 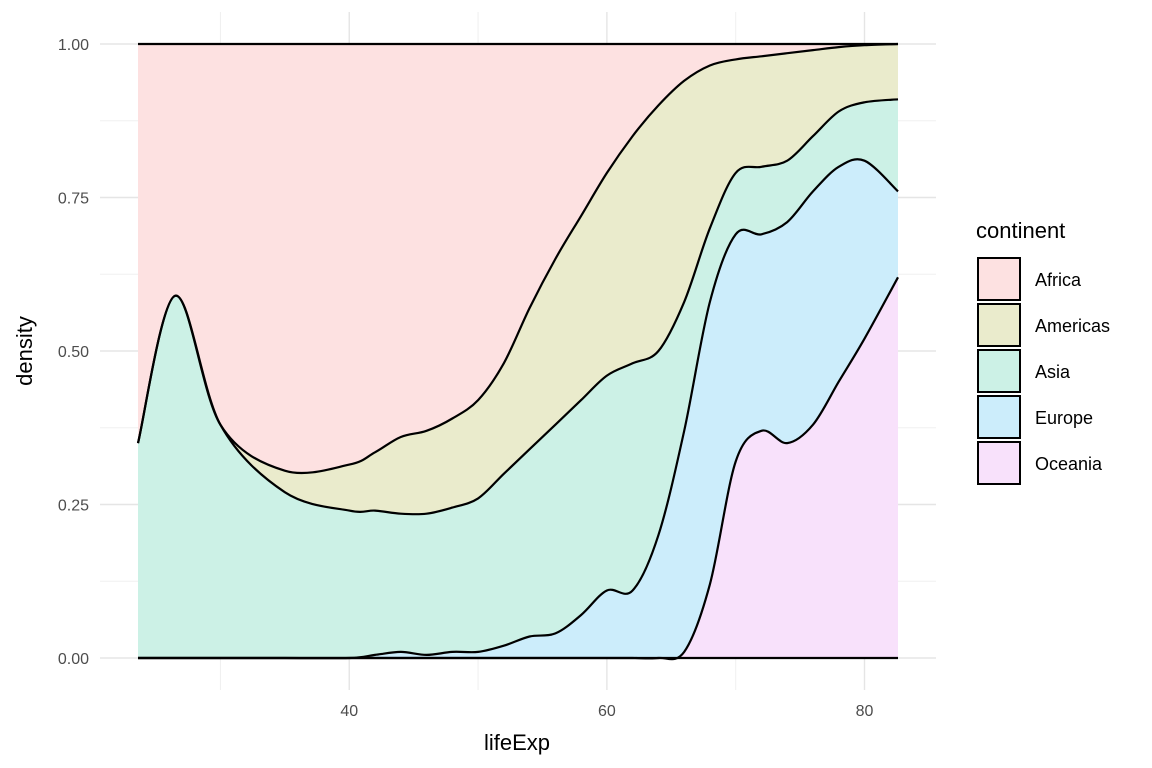 I want to click on legend-label-africa: Africa, so click(x=1058, y=280).